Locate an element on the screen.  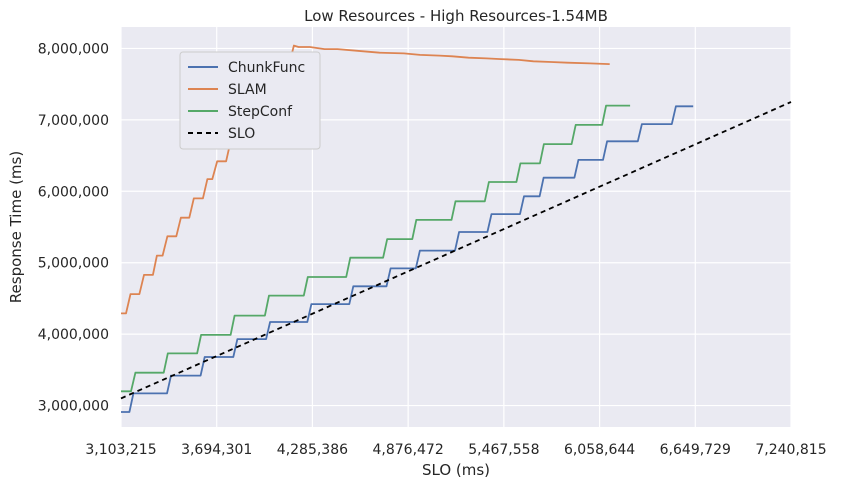
x-axis-title: SLO (ms) is located at coordinates (456, 470).